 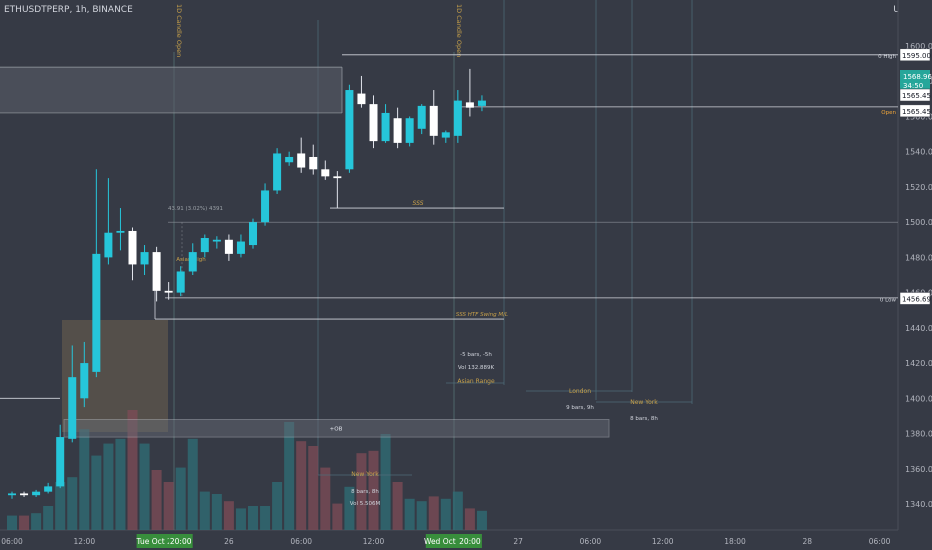 I want to click on london-stats: 9 bars, 9h, so click(x=580, y=408).